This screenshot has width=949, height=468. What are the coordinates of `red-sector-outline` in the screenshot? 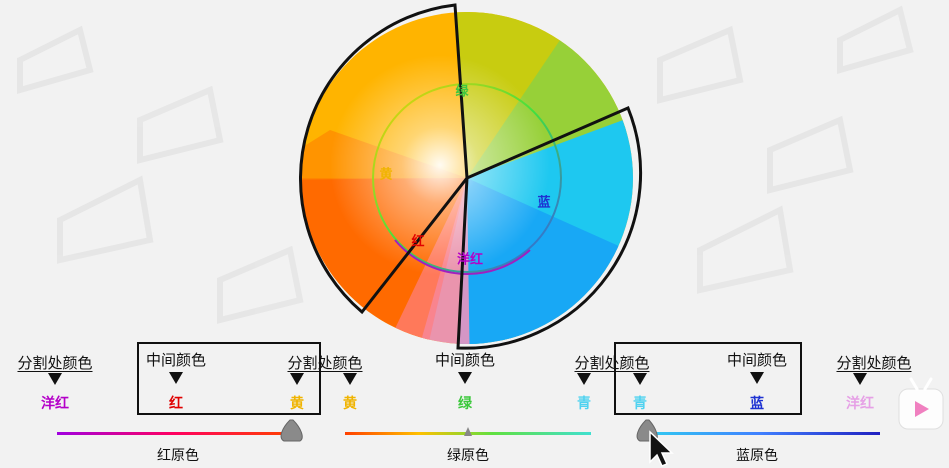 It's located at (384, 159).